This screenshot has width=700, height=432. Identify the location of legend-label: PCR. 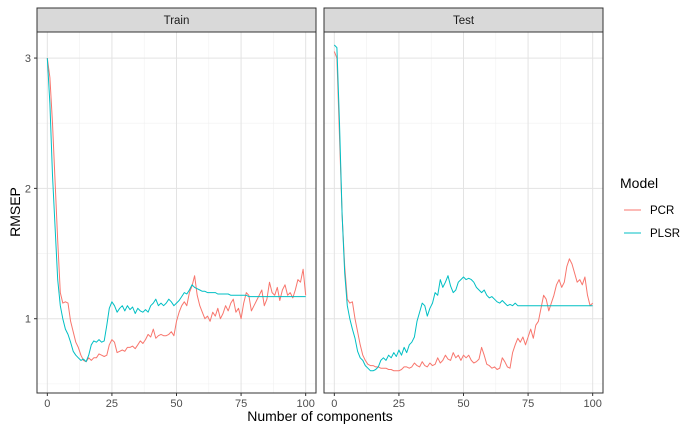
(662, 211).